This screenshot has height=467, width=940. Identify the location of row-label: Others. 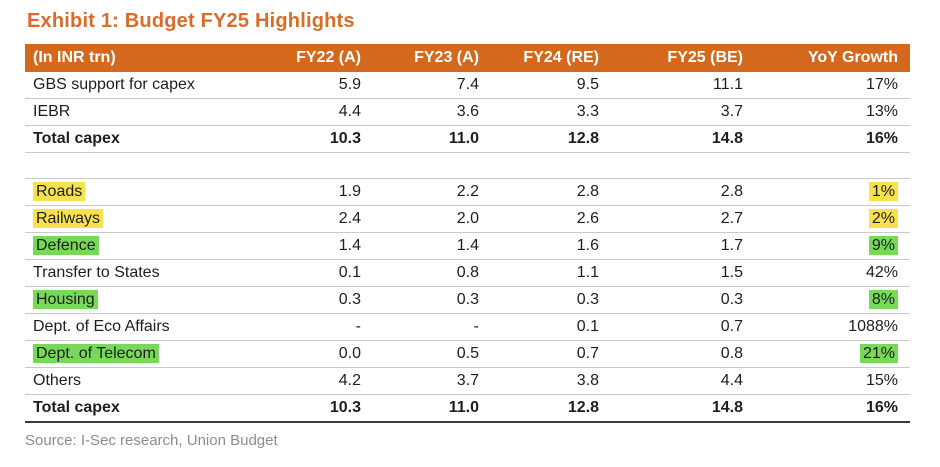
(150, 381).